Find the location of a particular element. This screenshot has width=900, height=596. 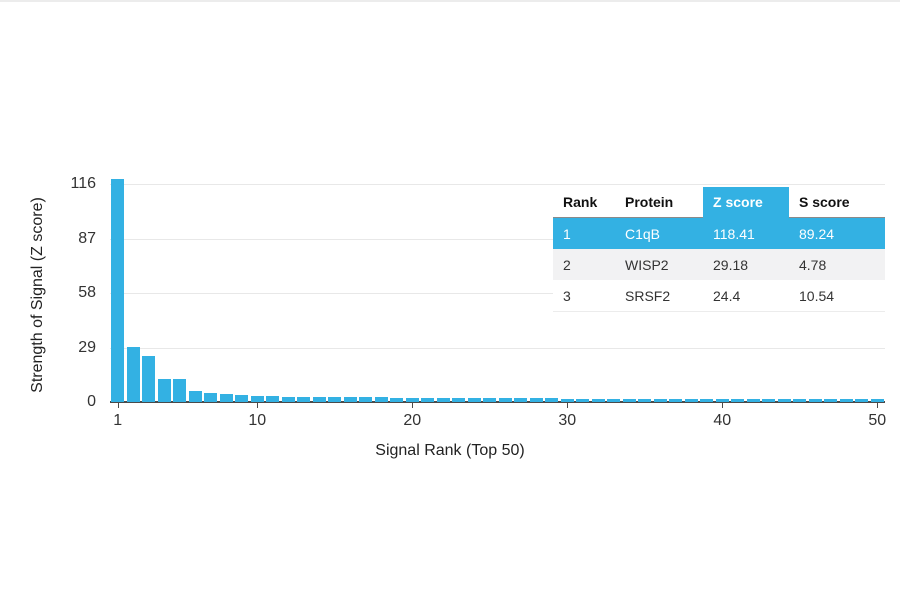

x-tick-label: 10 is located at coordinates (257, 420).